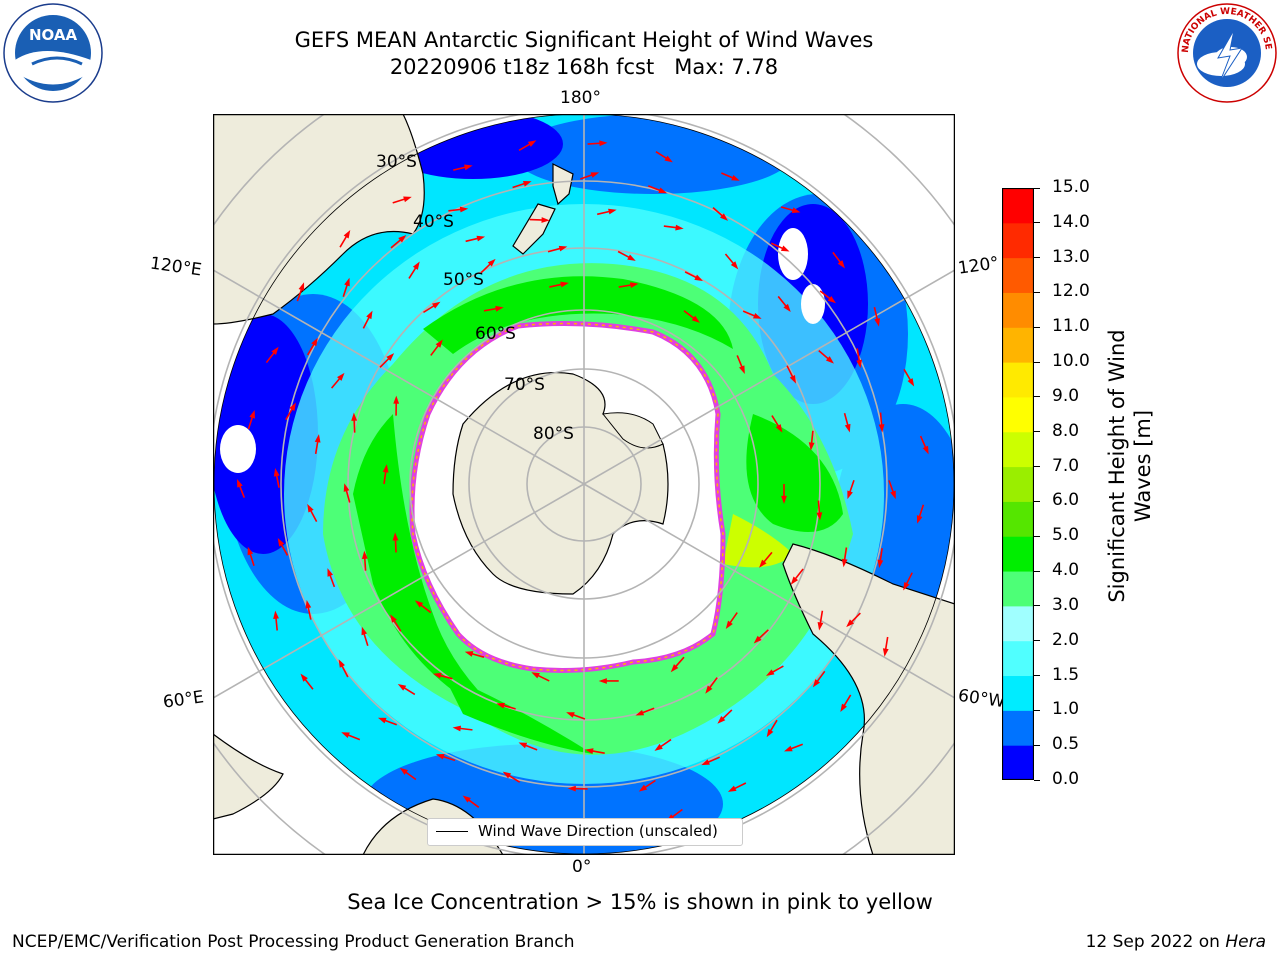 Image resolution: width=1280 pixels, height=960 pixels. What do you see at coordinates (1066, 779) in the screenshot?
I see `colorbar-tick-label: 0.0` at bounding box center [1066, 779].